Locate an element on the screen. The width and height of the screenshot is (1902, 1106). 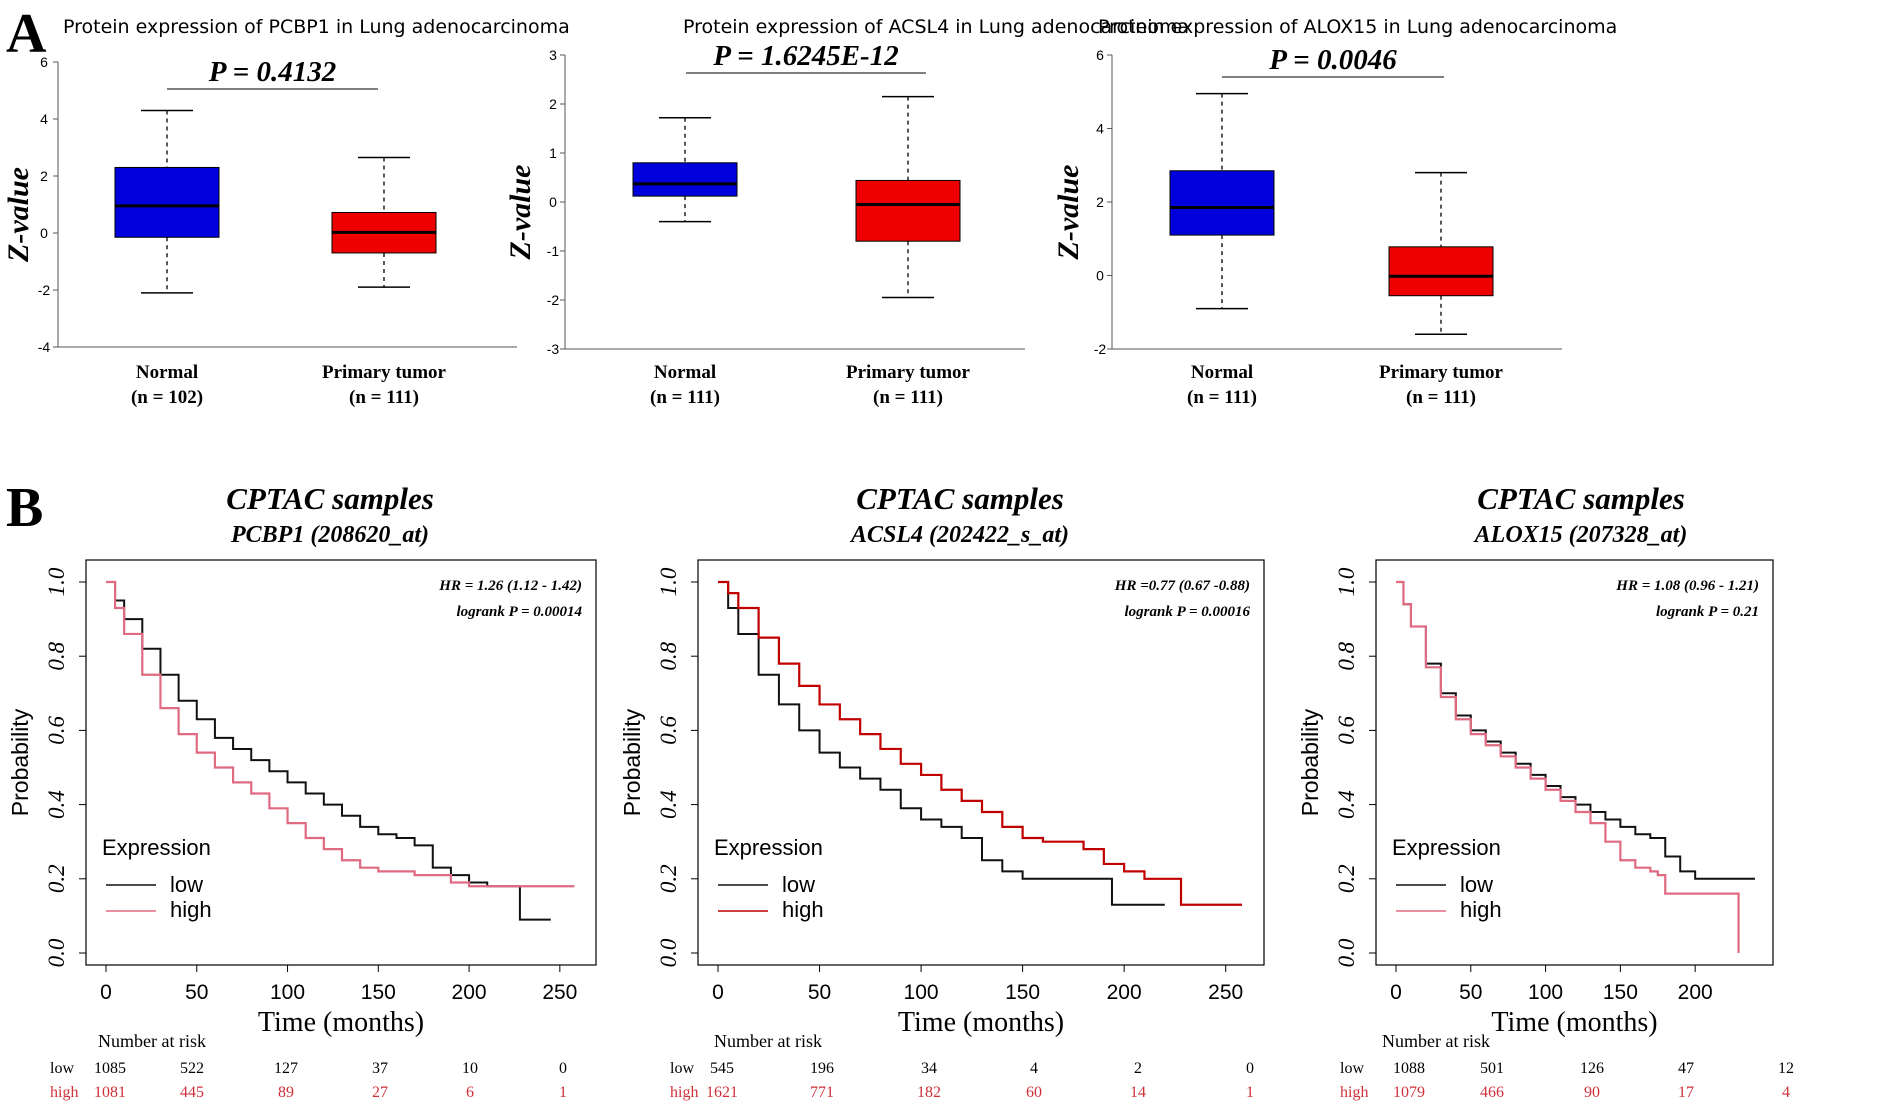
risk-low-value: 196 is located at coordinates (822, 1068).